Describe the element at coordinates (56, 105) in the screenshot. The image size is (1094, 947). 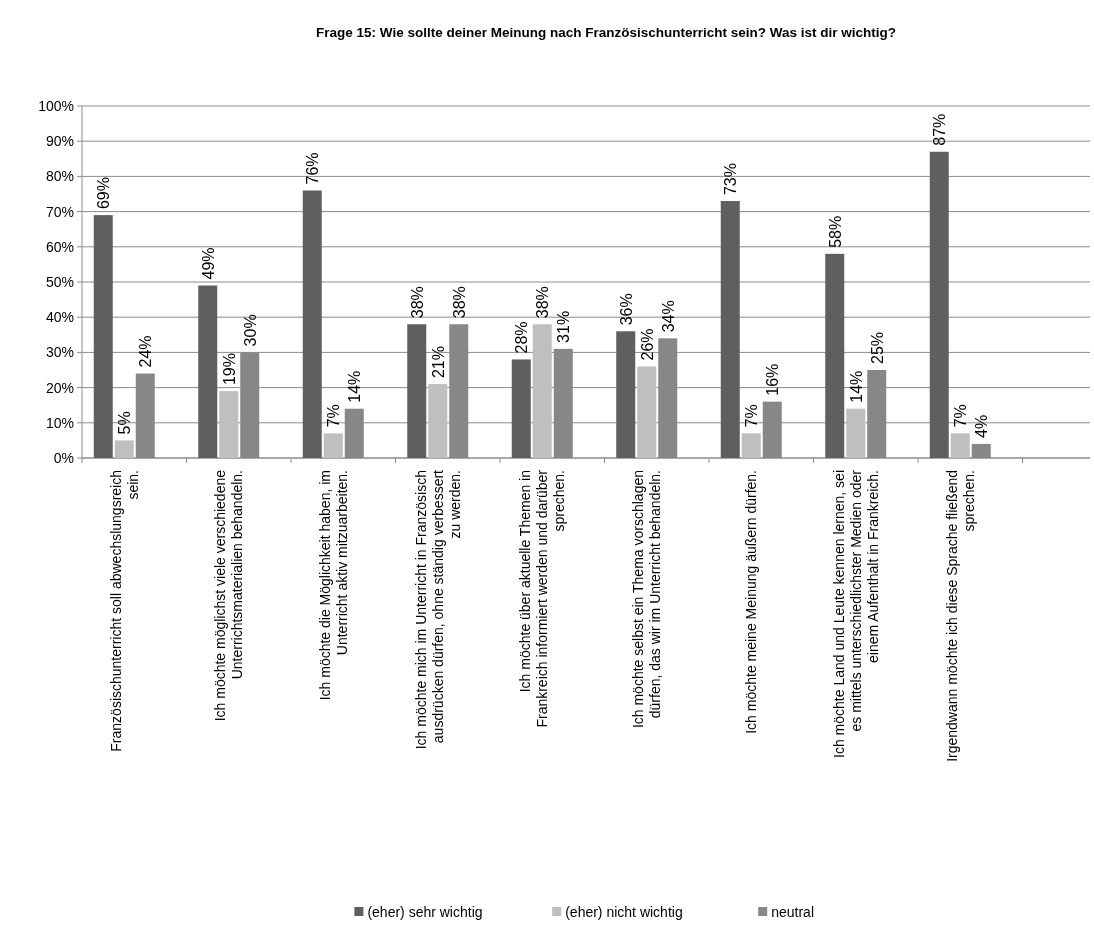
I see `y-tick-label: 100%` at that location.